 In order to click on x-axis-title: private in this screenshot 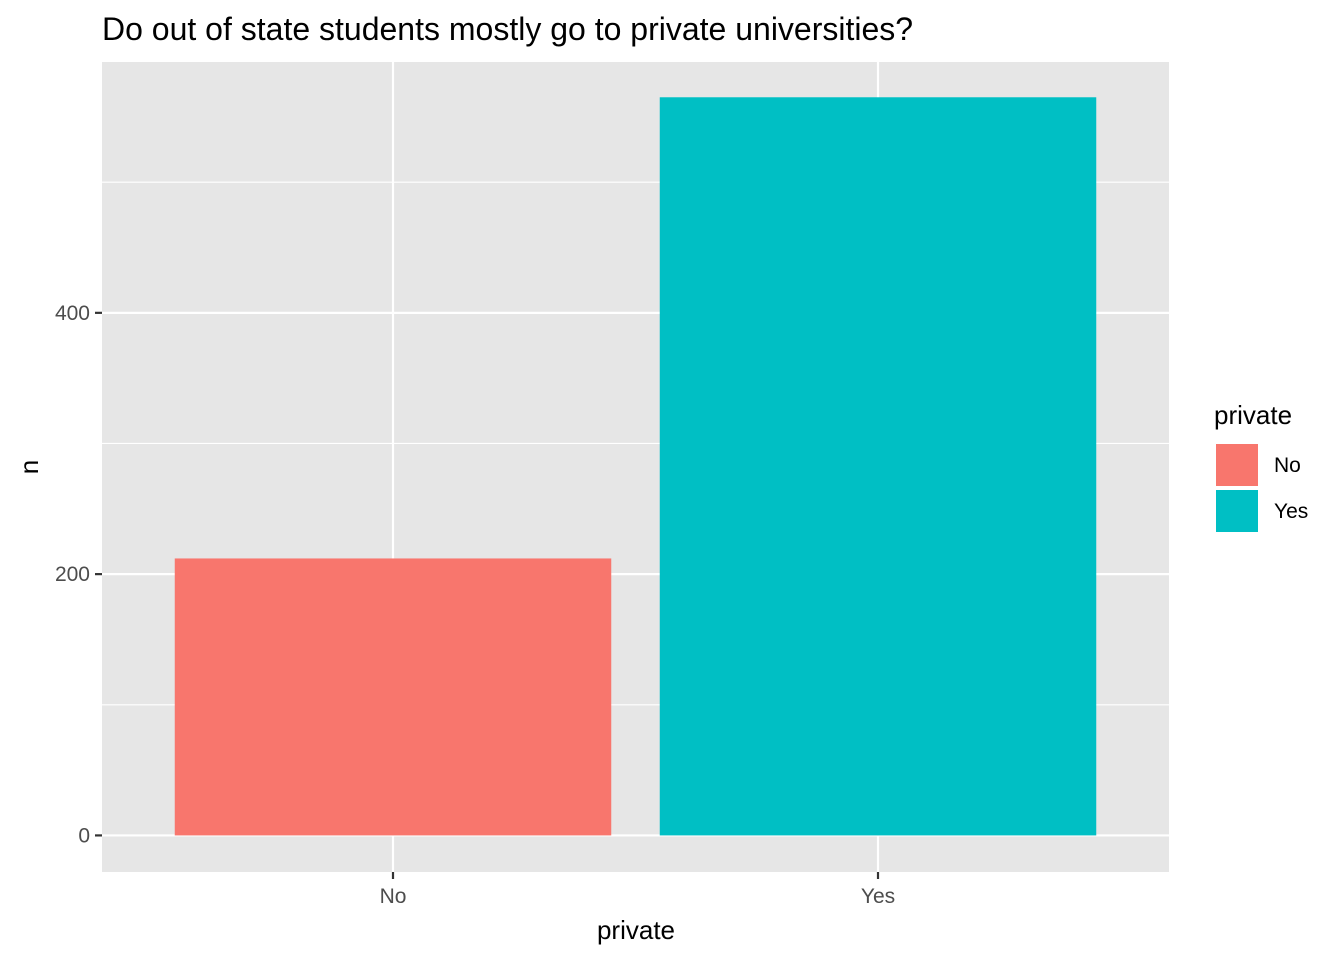, I will do `click(636, 930)`.